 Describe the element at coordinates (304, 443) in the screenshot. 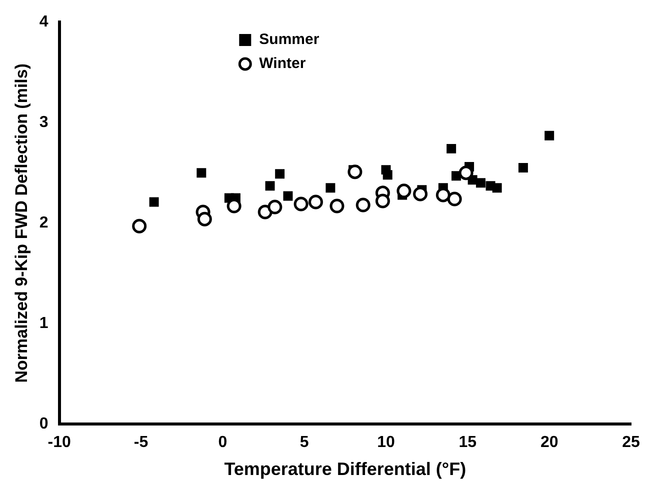

I see `x-tick-label: 5` at that location.